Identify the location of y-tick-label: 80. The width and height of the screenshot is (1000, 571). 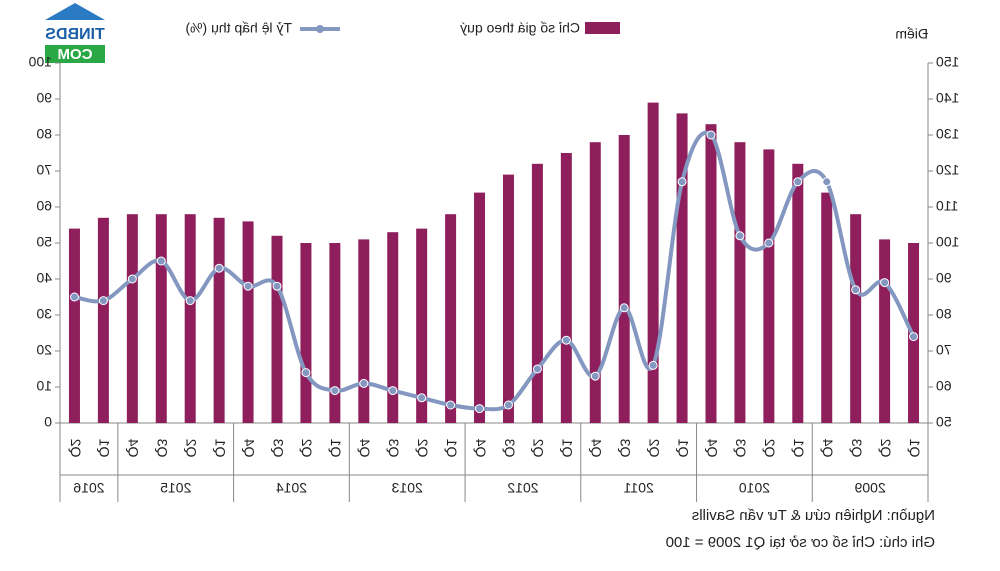
(944, 314).